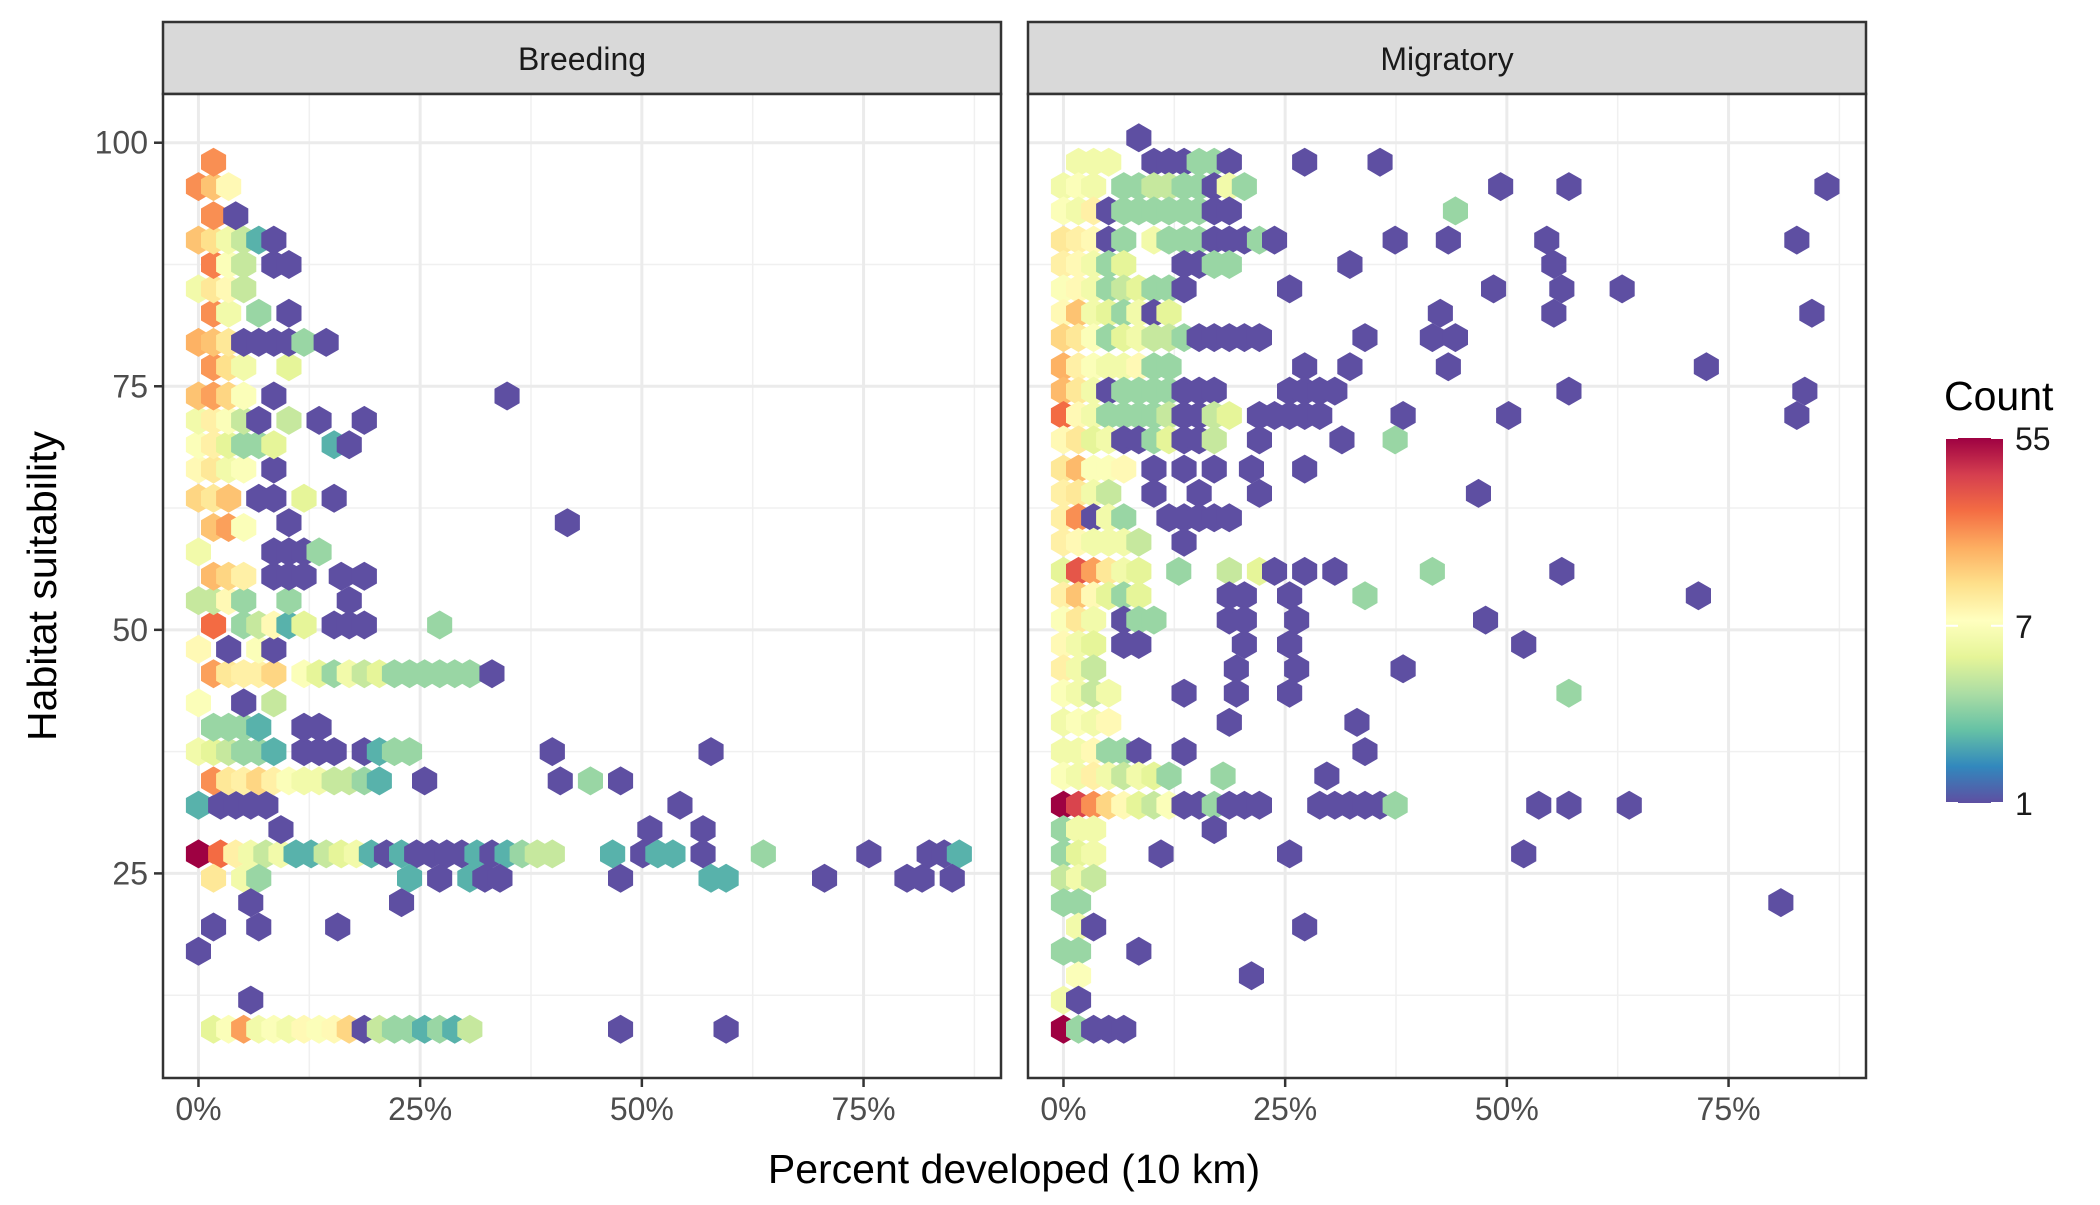 Image resolution: width=2100 pixels, height=1205 pixels. I want to click on strip-breeding, so click(582, 58).